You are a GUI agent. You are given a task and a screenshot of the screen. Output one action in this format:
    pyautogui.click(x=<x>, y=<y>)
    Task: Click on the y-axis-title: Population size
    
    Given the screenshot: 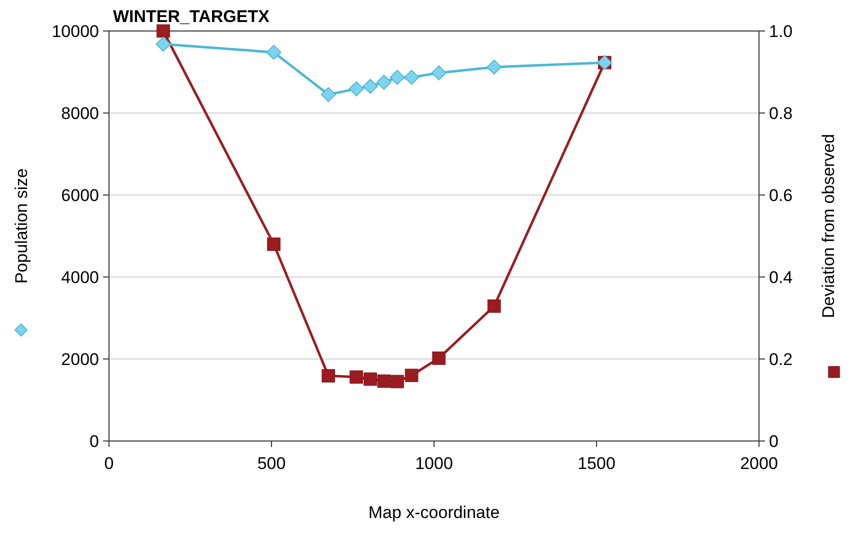 What is the action you would take?
    pyautogui.click(x=21, y=226)
    